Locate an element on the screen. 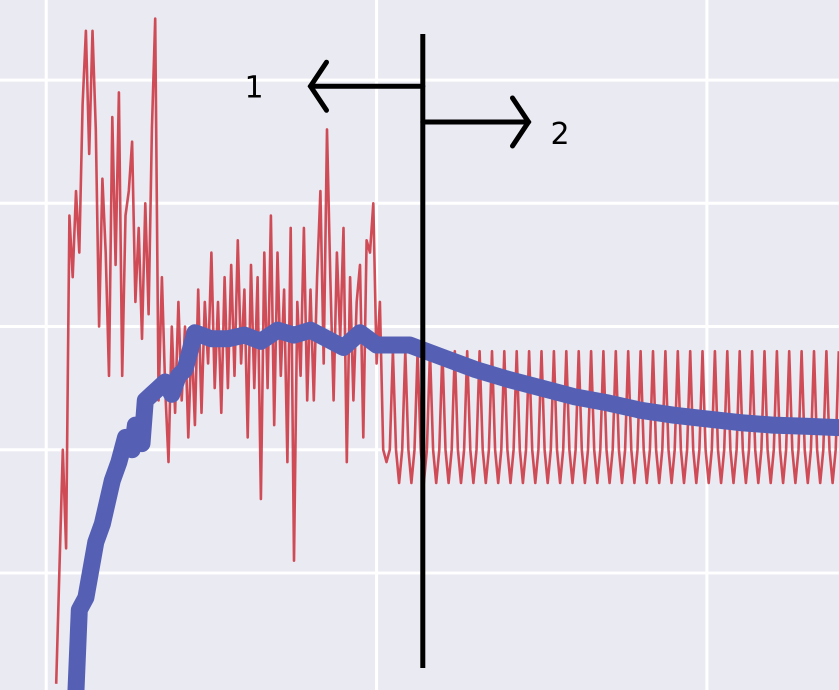  right-arrow-icon is located at coordinates (476, 122).